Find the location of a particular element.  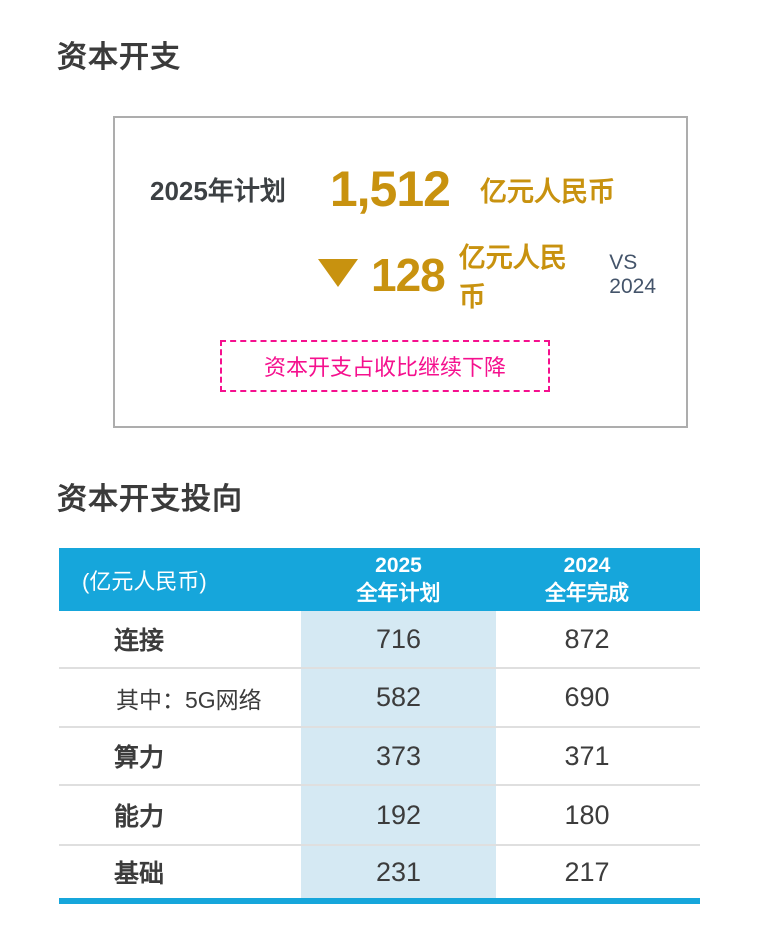

plan-value: 1,512 is located at coordinates (390, 189).